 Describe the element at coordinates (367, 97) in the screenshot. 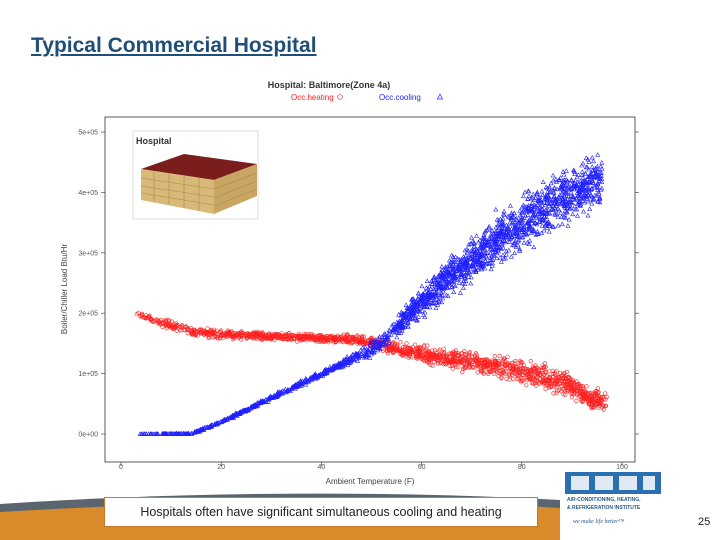

I see `legend: Occ.heating Occ.cooling` at that location.